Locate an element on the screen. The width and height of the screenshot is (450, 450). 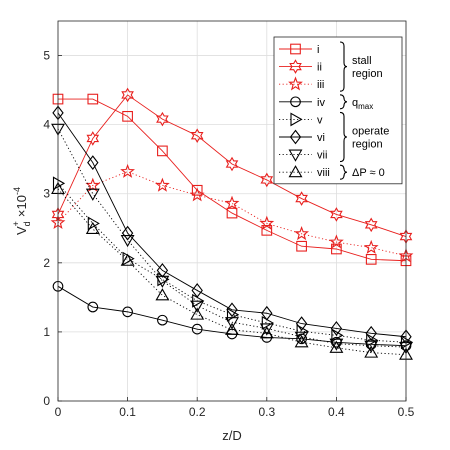
legend-entry-i: i is located at coordinates (299, 49).